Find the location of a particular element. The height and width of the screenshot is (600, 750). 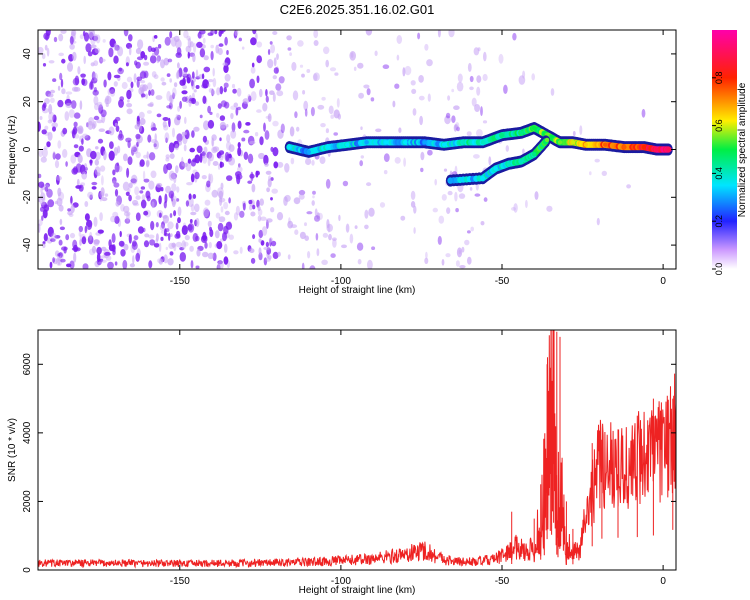

heatmap-xtick-label: -100 is located at coordinates (341, 281).